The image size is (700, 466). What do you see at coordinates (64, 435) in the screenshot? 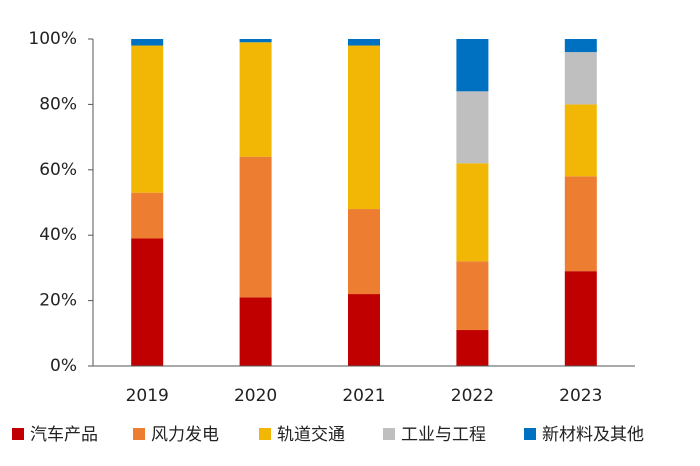
I see `legend-label: 汽车产品` at bounding box center [64, 435].